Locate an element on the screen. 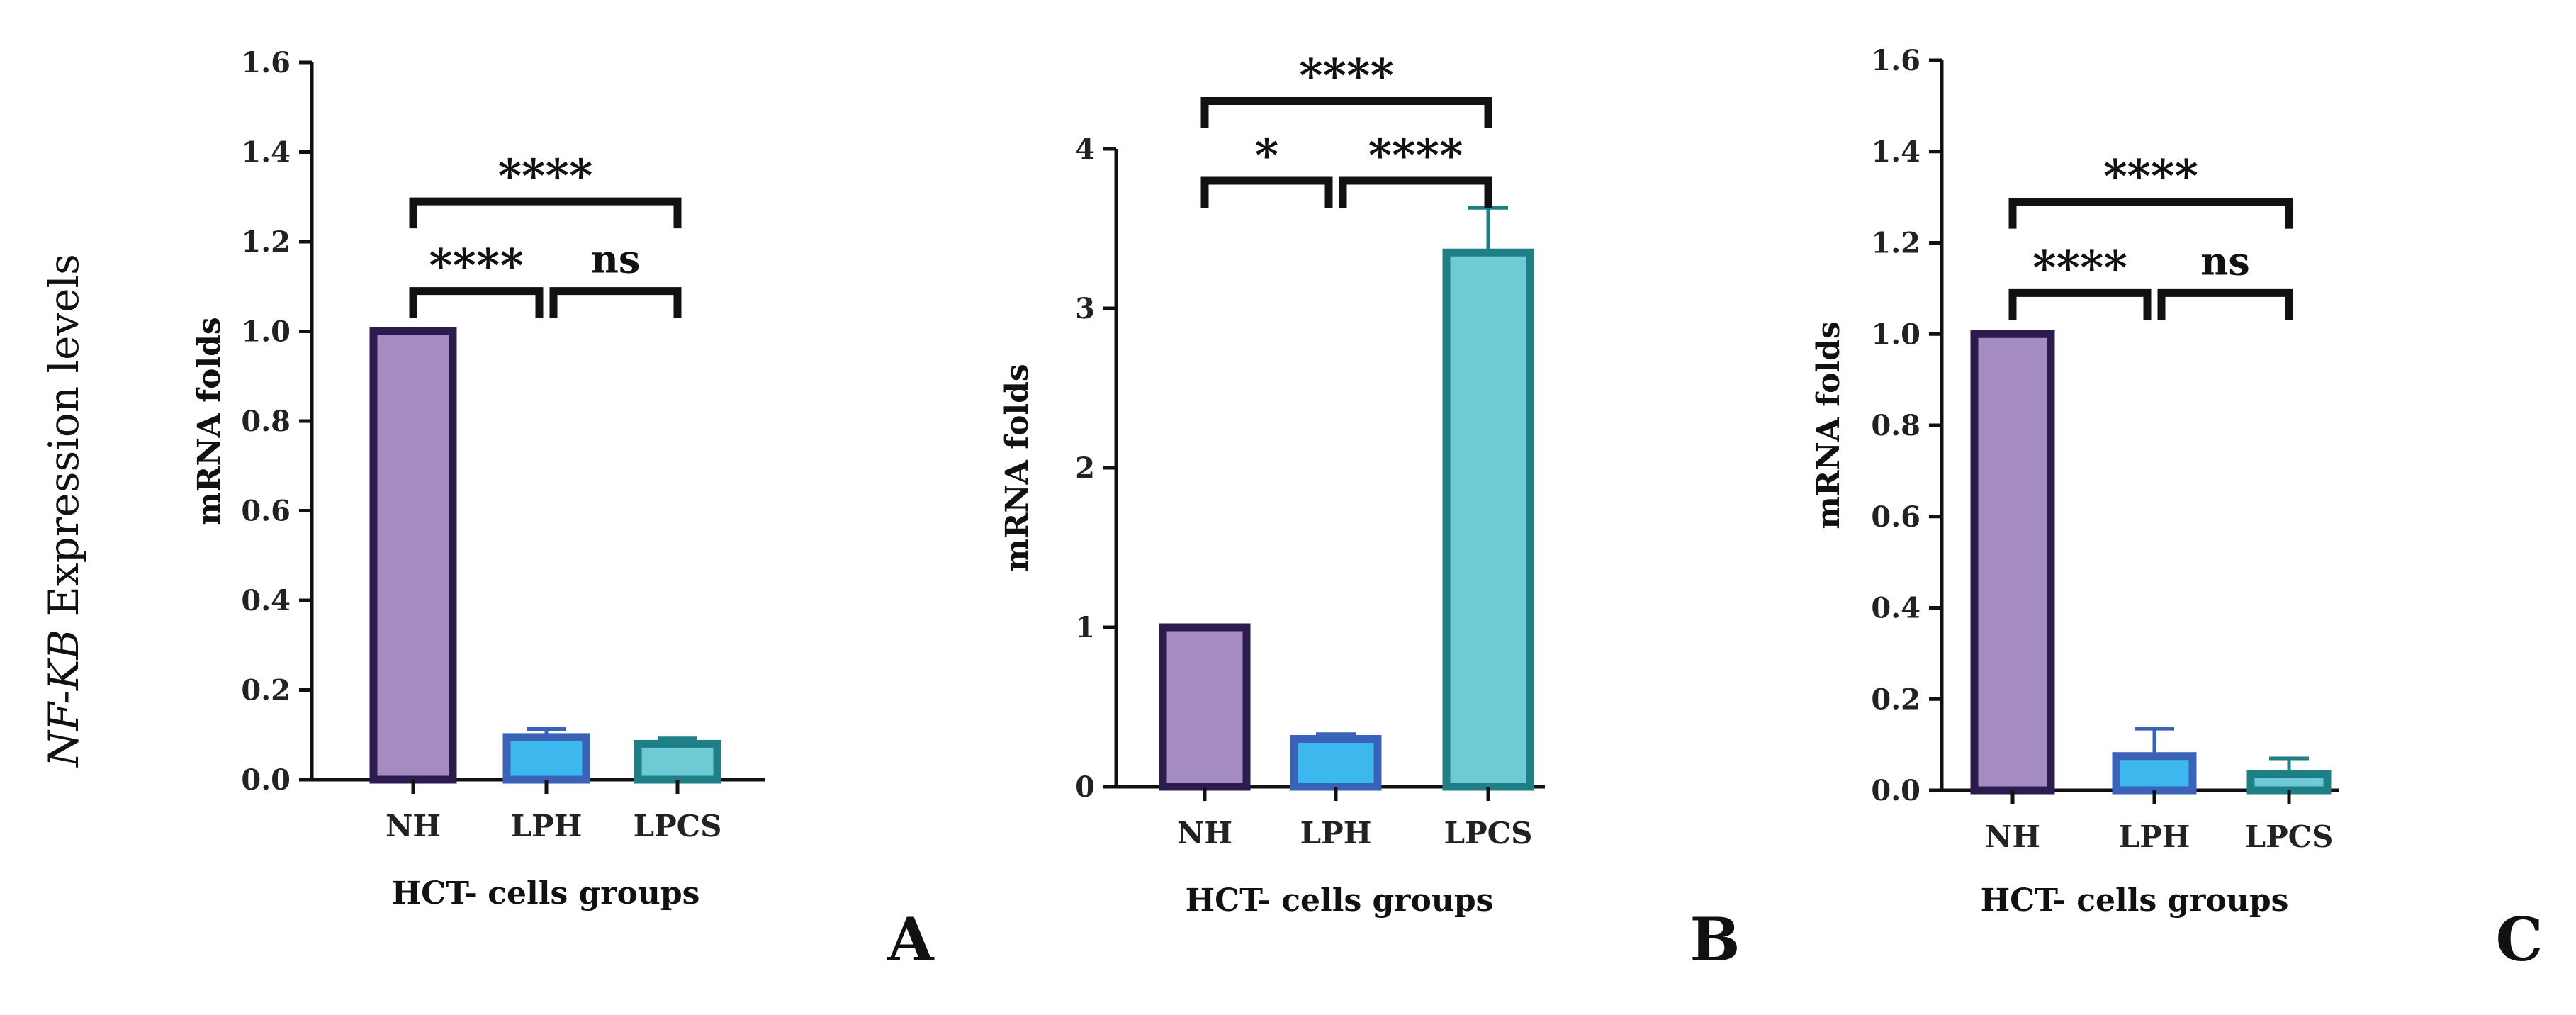  figure-ylabel: NF-KB Expression levels is located at coordinates (64, 511).